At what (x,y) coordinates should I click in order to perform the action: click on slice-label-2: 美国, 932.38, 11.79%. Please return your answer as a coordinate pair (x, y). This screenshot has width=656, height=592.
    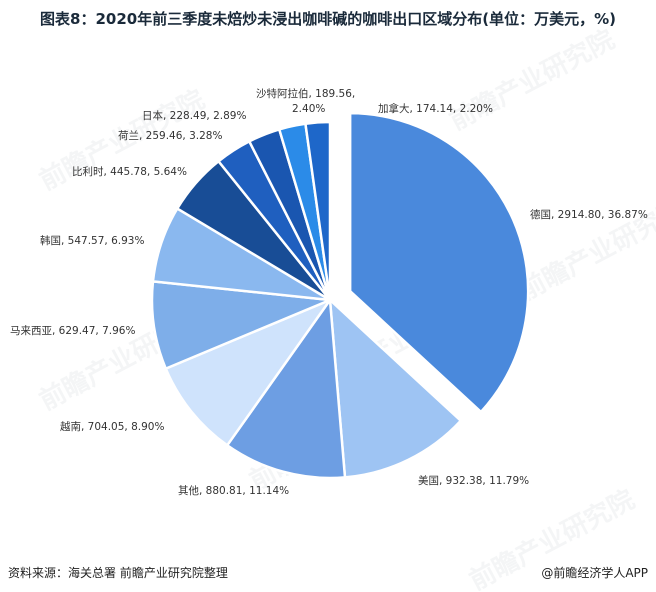
    Looking at the image, I should click on (473, 480).